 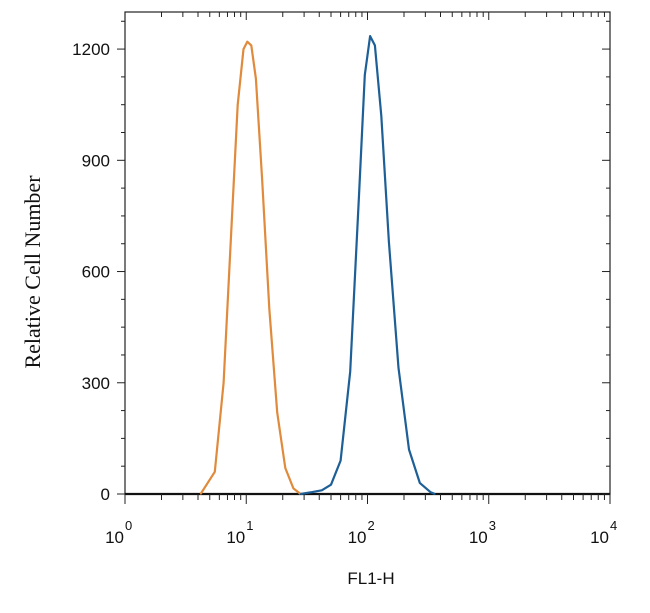 I want to click on y-tick-label: 900, so click(x=96, y=160).